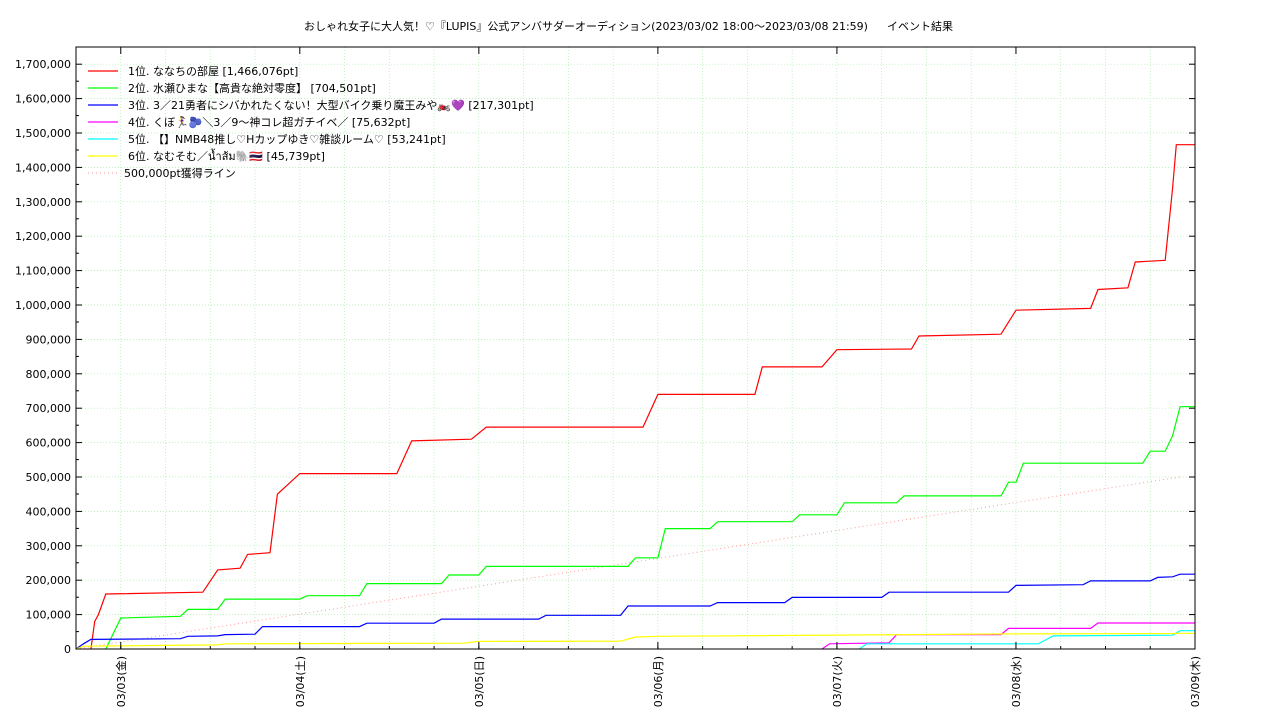 This screenshot has height=720, width=1280. What do you see at coordinates (43, 305) in the screenshot?
I see `y-tick-label: 1,000,000` at bounding box center [43, 305].